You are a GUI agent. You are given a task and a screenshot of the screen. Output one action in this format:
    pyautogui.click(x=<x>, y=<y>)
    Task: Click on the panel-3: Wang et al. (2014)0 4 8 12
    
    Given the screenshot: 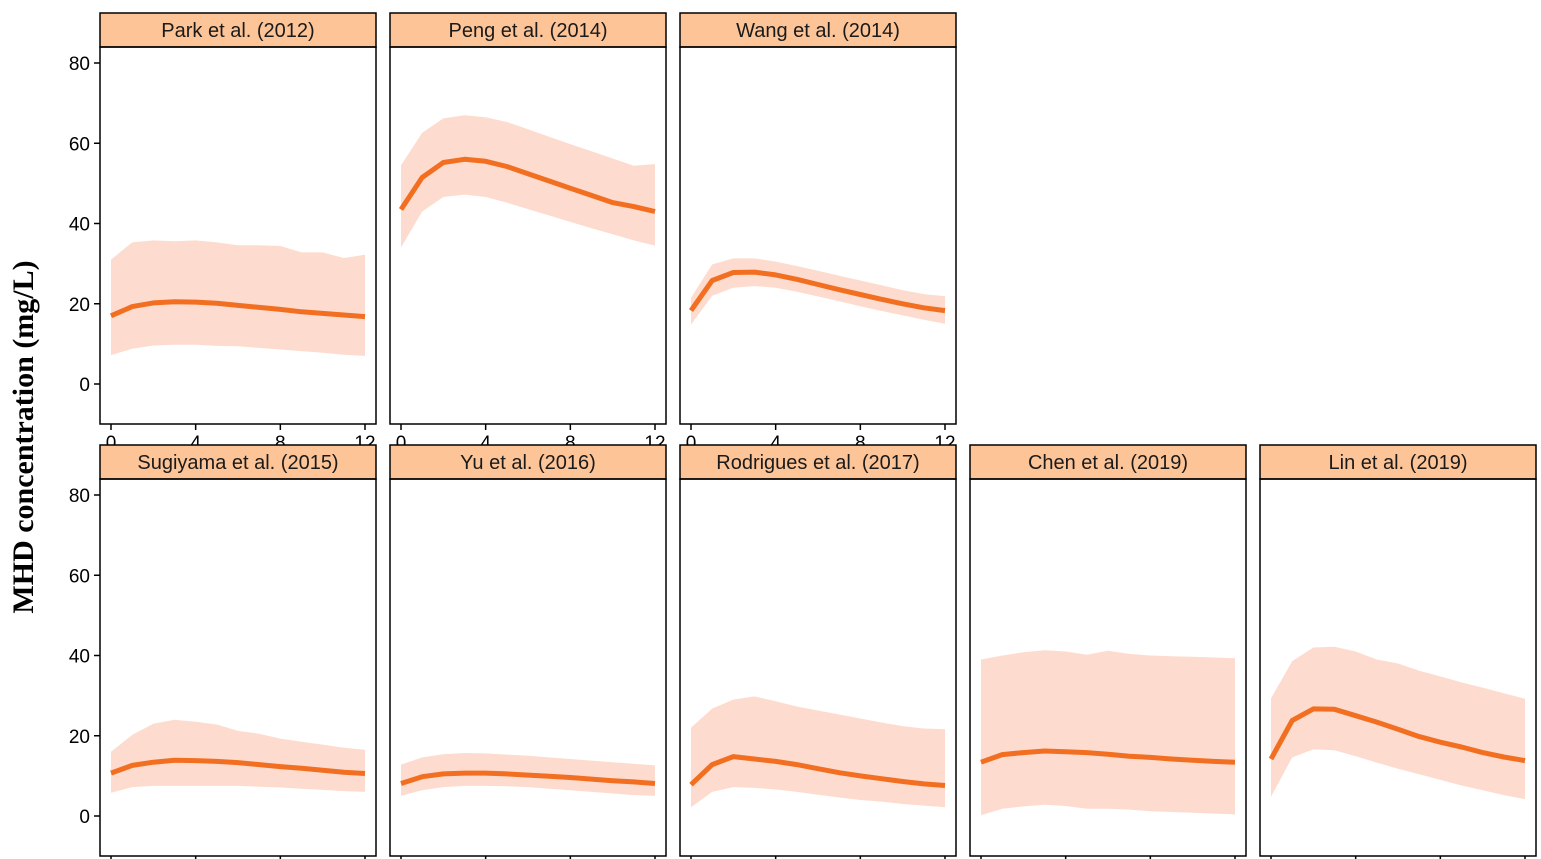 What is the action you would take?
    pyautogui.click(x=818, y=233)
    